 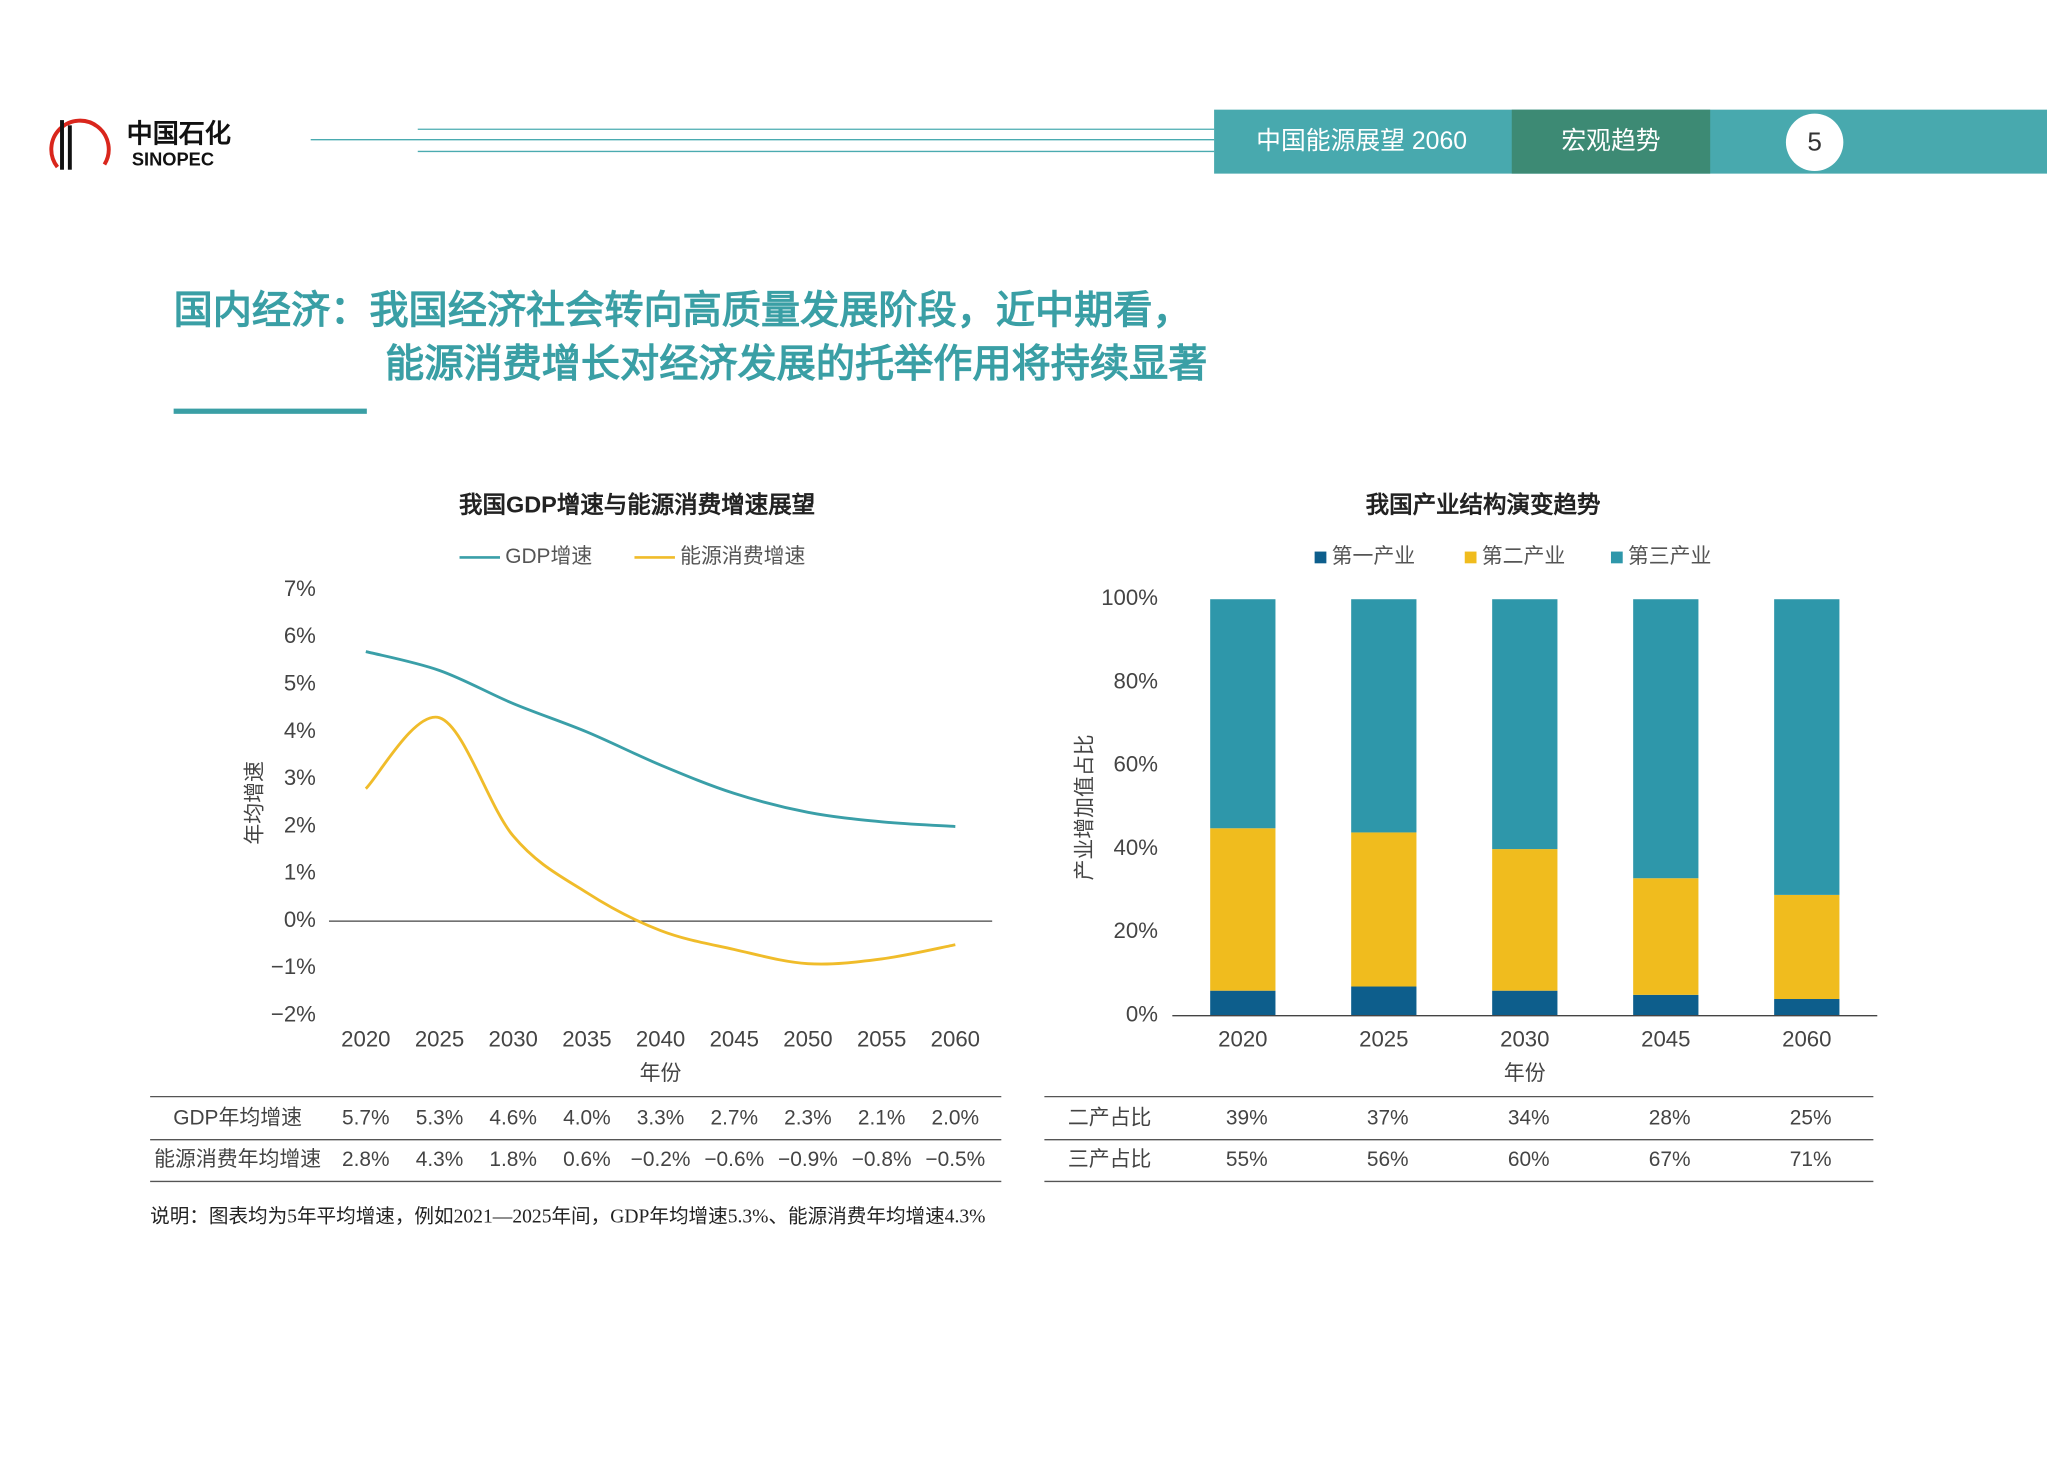 I want to click on x-tick-label: 2050, so click(x=807, y=1038).